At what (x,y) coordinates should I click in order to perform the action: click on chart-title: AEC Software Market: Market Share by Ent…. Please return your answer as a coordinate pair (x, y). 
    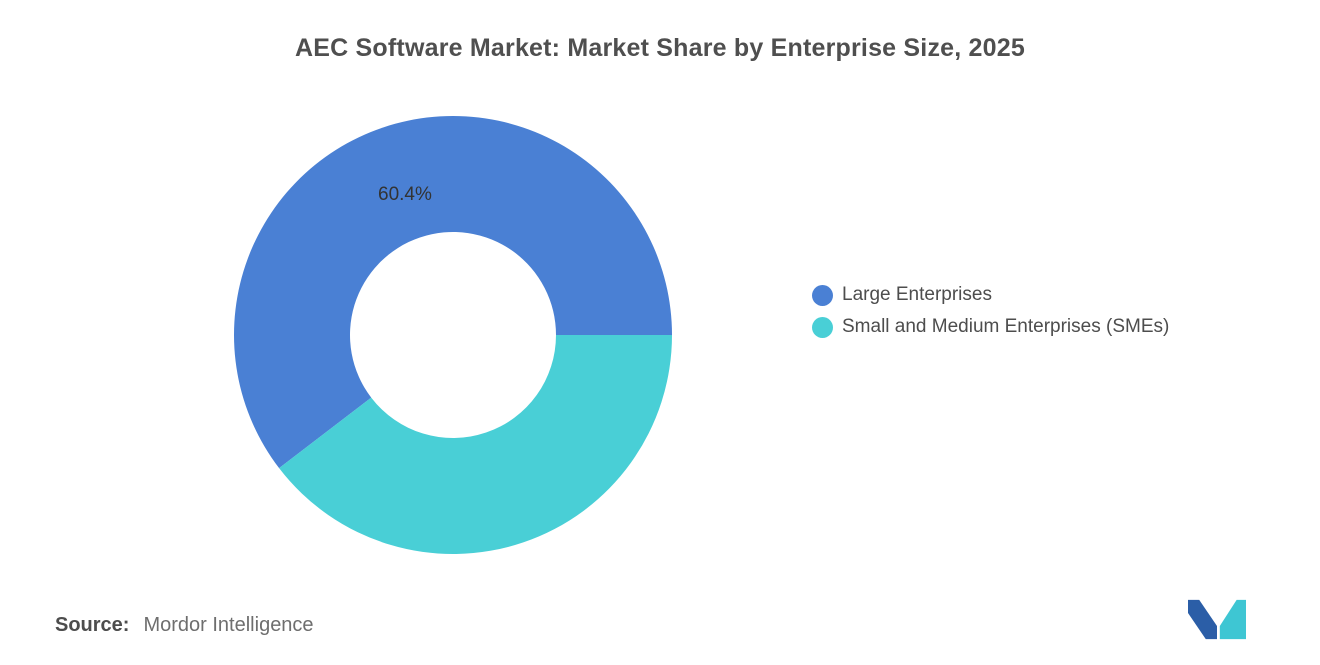
    Looking at the image, I should click on (660, 48).